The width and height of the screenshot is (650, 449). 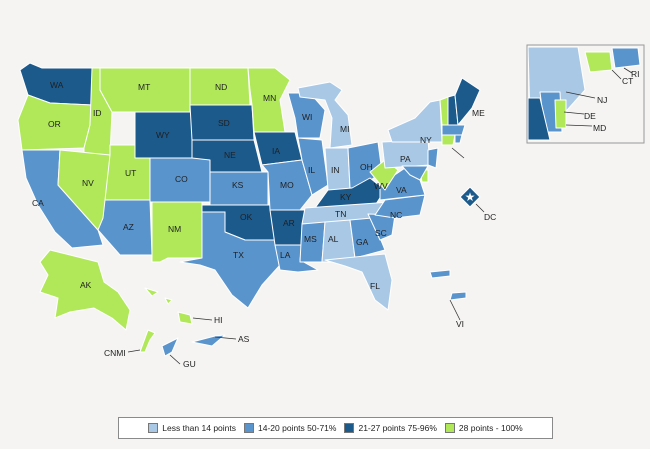 What do you see at coordinates (115, 353) in the screenshot?
I see `label-CNMI: CNMI` at bounding box center [115, 353].